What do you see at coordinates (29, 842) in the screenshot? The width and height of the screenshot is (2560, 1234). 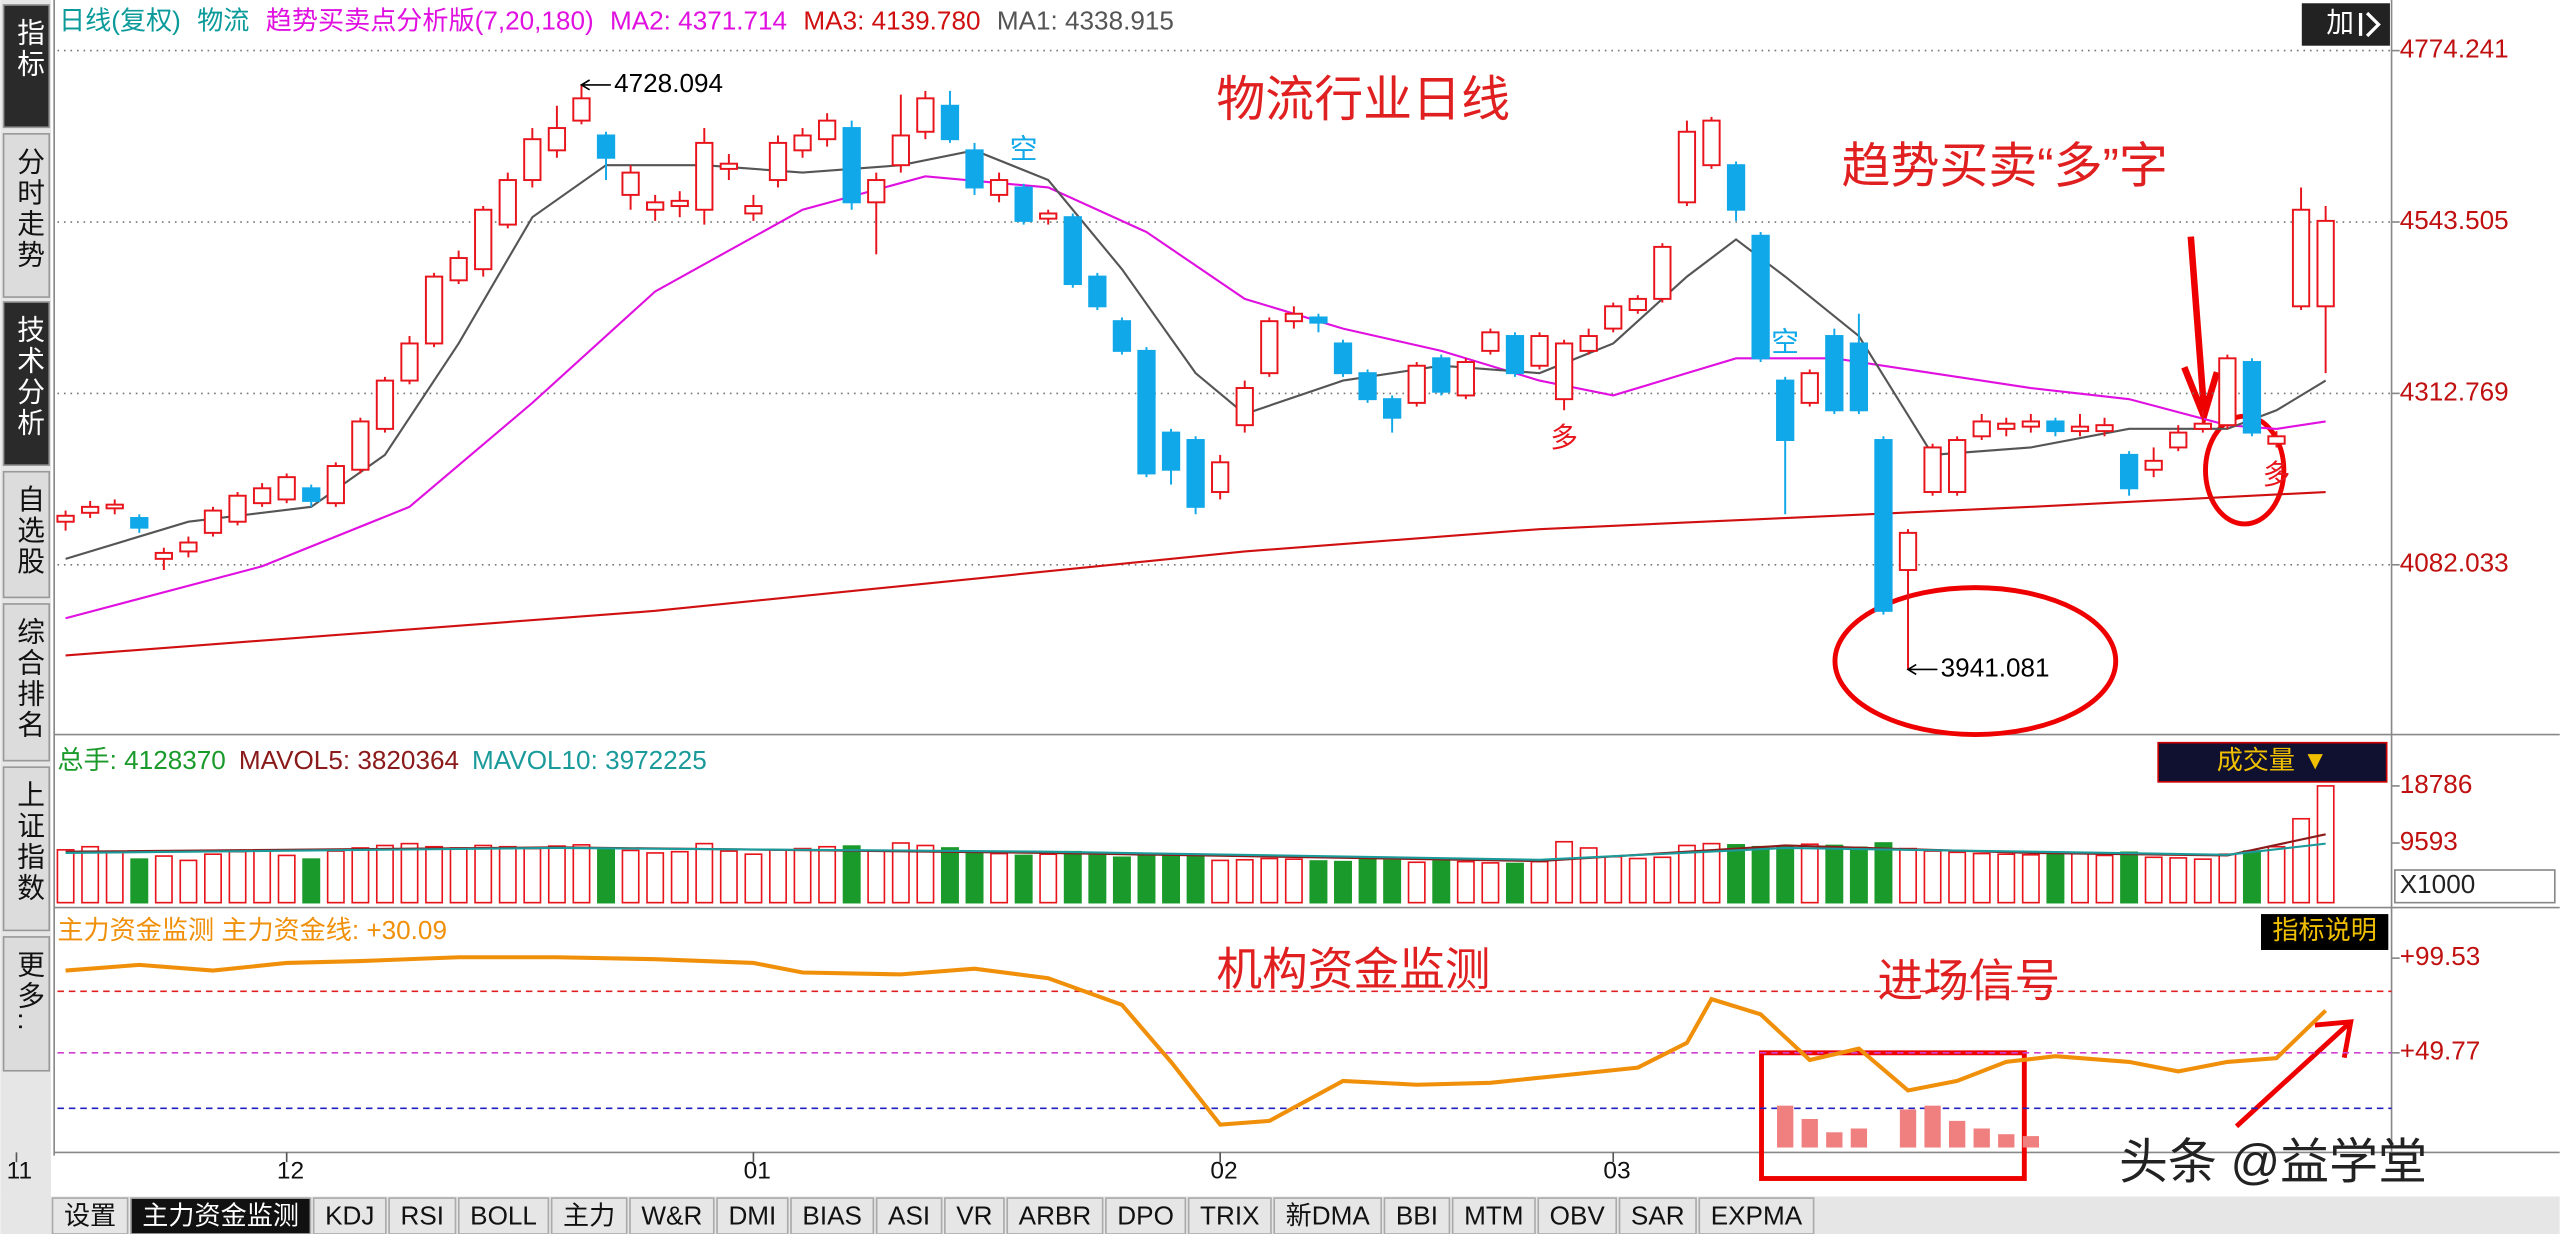 I see `sidebar-tab-label: 上证指数` at bounding box center [29, 842].